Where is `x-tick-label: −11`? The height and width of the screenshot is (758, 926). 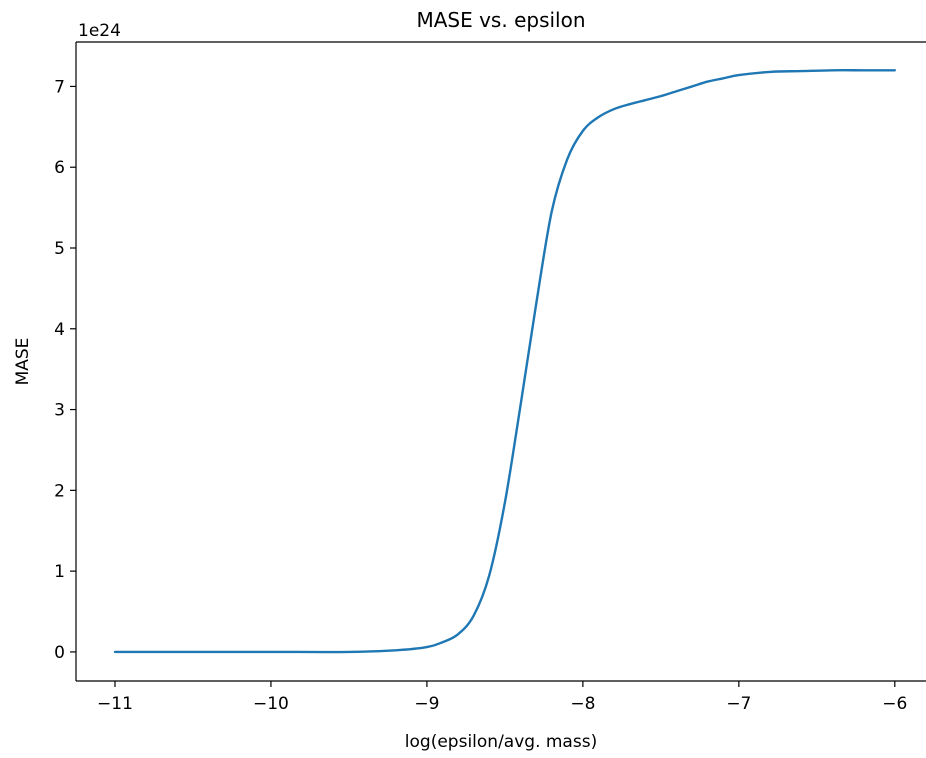
x-tick-label: −11 is located at coordinates (115, 704).